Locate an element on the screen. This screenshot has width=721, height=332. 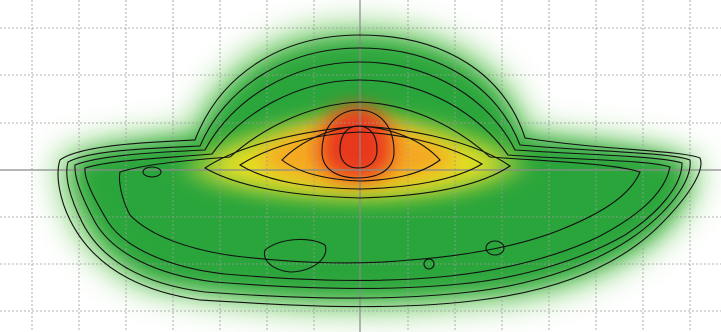
contour-island-left is located at coordinates (152, 172).